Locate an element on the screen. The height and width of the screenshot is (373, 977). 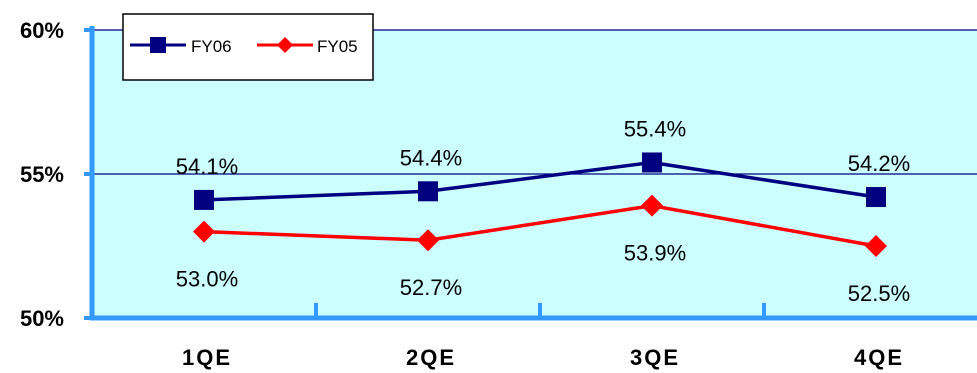
x-axis-ticks: 1QE 2QE 3QE 4QE is located at coordinates (543, 357).